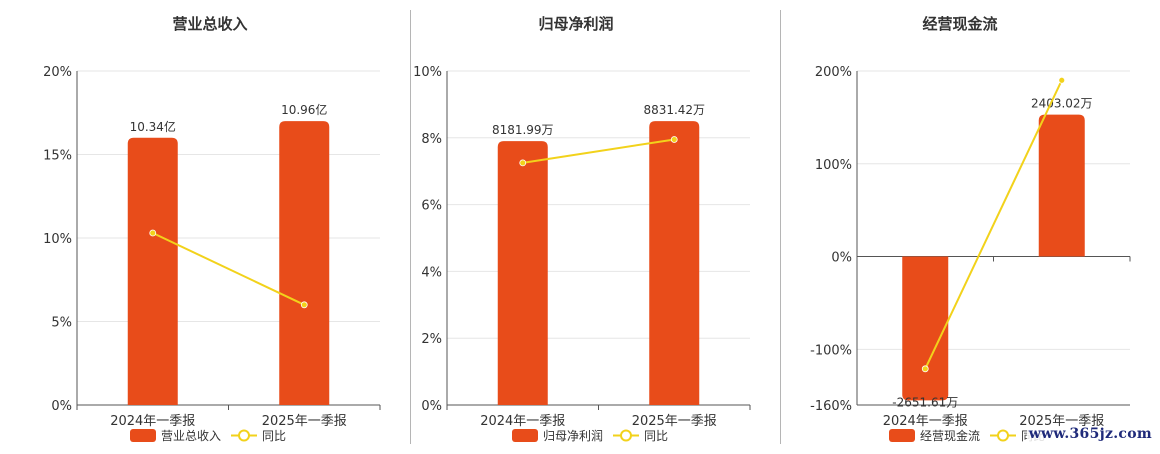  I want to click on chart-title: 经营现金流, so click(959, 24).